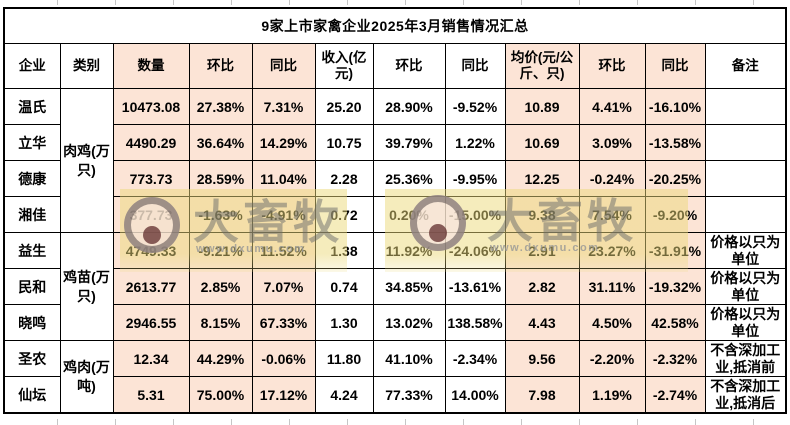 The width and height of the screenshot is (790, 425). I want to click on company-name: 立华, so click(32, 142).